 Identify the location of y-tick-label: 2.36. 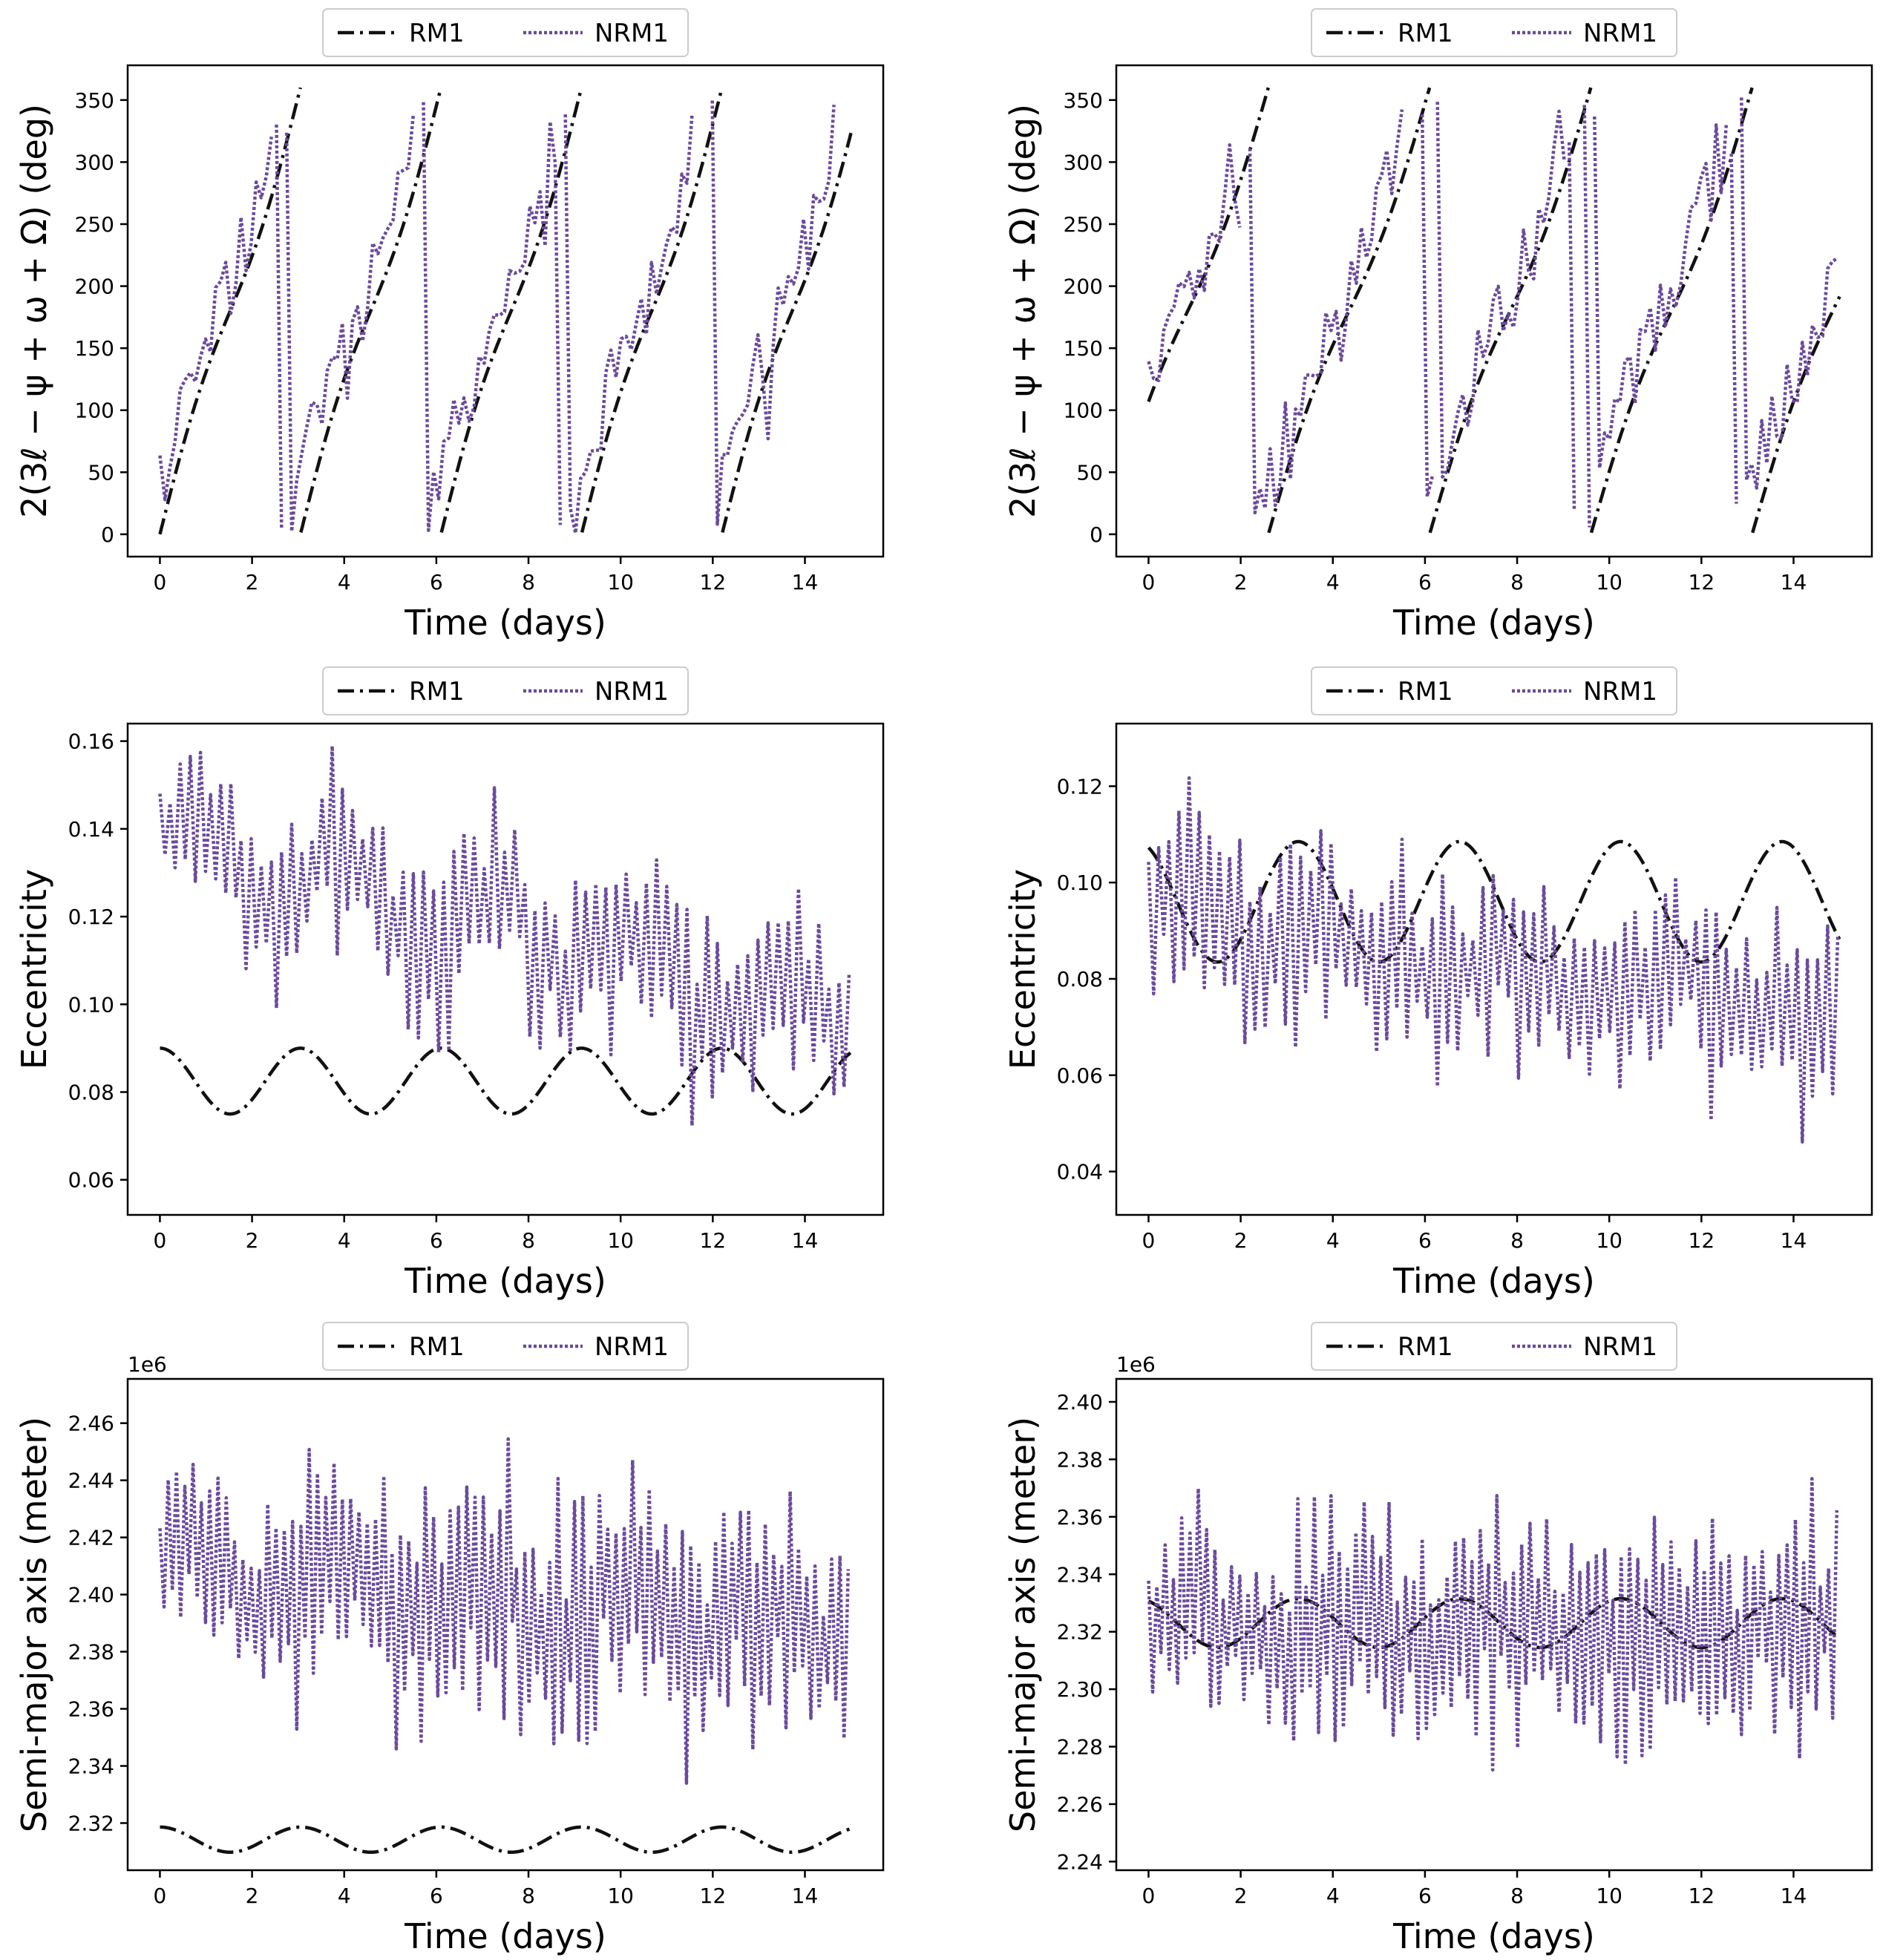
(91, 1709).